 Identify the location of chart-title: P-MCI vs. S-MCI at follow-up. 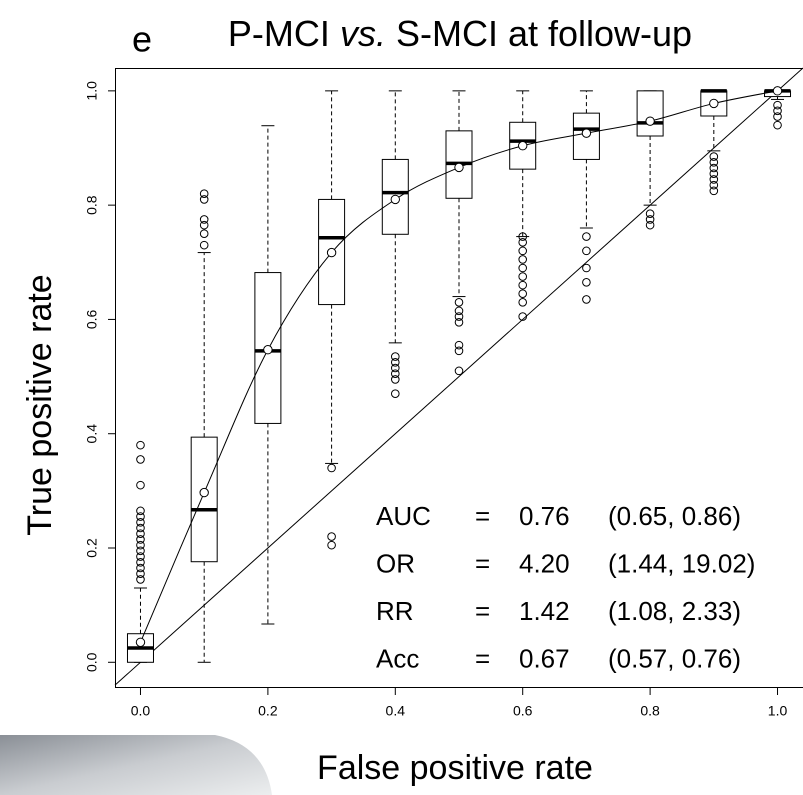
(460, 33).